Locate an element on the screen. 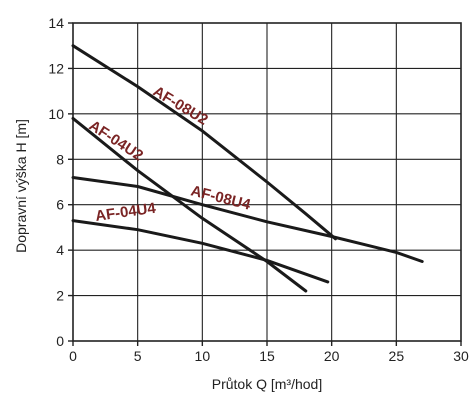 This screenshot has width=472, height=395. y-tick-label: 12 is located at coordinates (56, 68).